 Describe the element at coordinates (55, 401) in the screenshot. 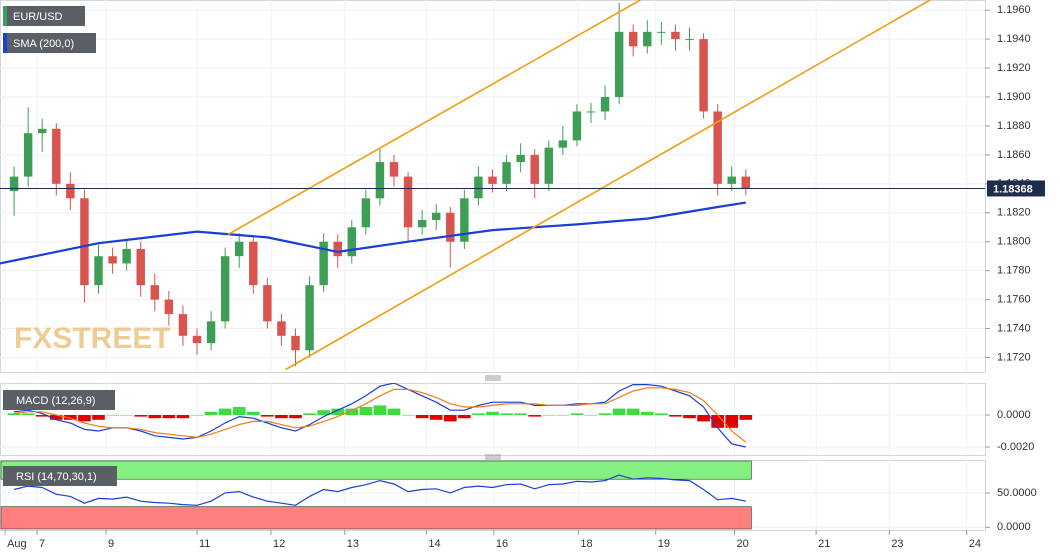

I see `panel-title: MACD (12,26,9)` at that location.